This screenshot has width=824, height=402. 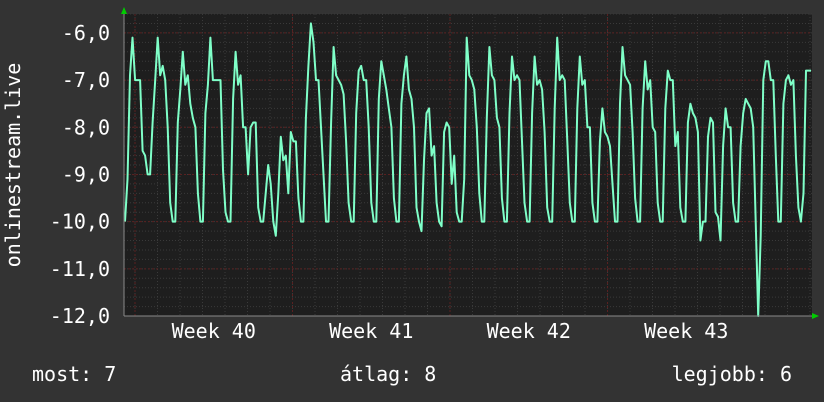 I want to click on stat-now-label: most:, so click(x=62, y=374).